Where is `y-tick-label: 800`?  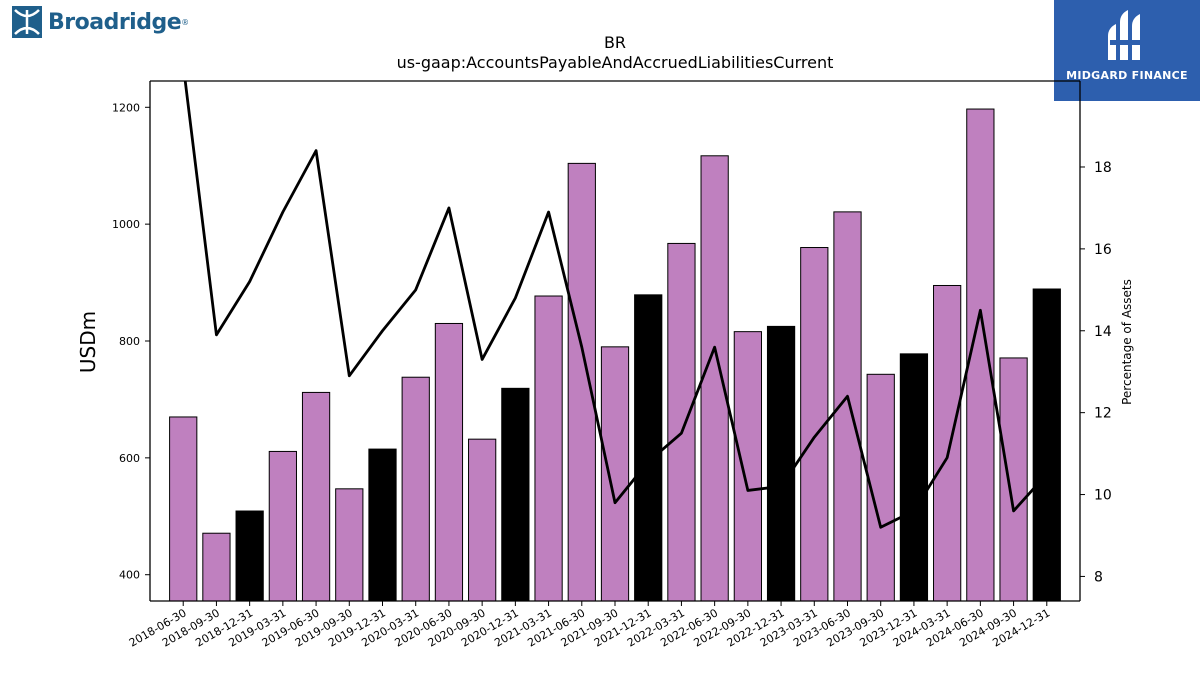 y-tick-label: 800 is located at coordinates (129, 341).